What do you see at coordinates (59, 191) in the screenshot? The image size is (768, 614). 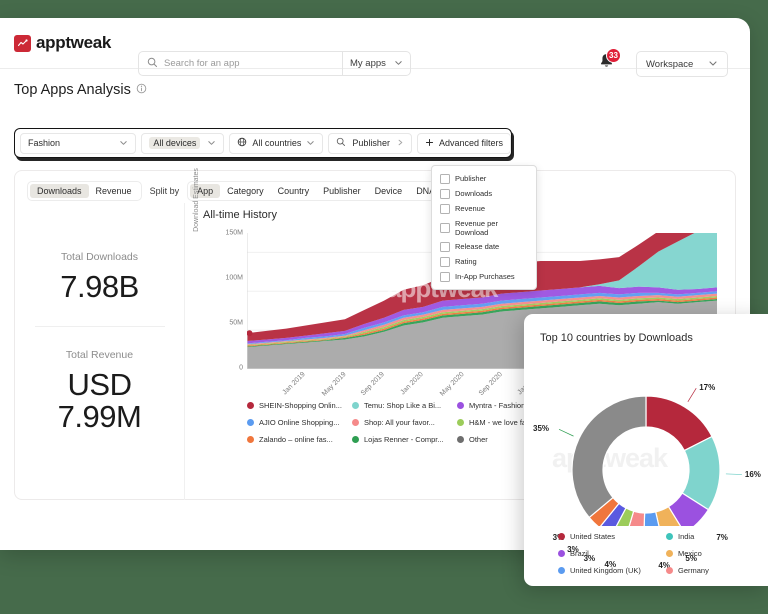 I see `tab-downloads: Downloads` at bounding box center [59, 191].